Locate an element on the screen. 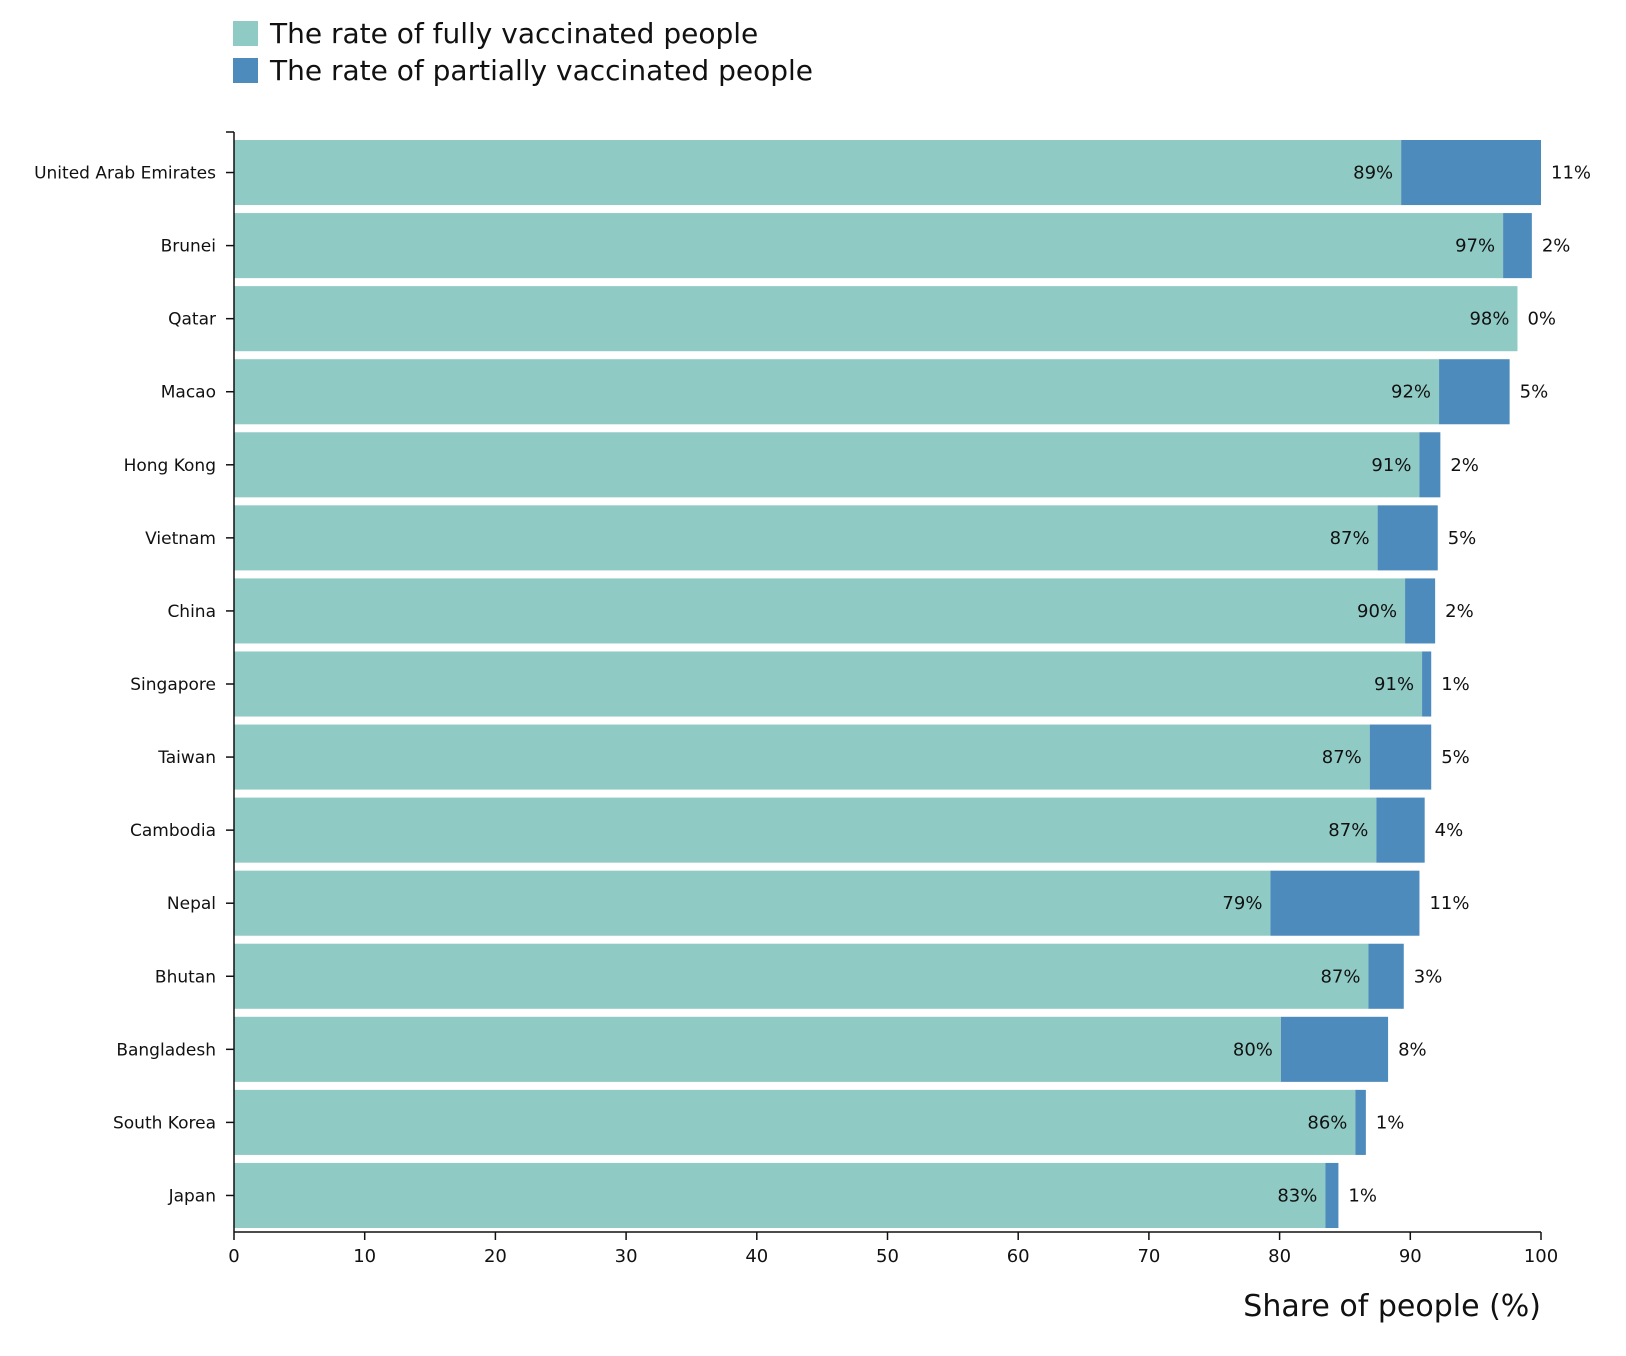  category-label: China is located at coordinates (191, 612).